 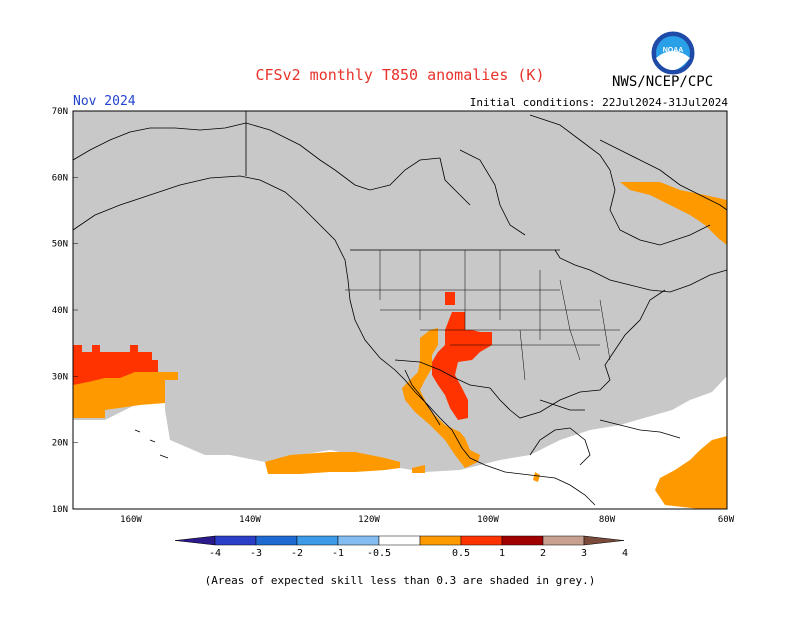 I want to click on lat-label: 70N, so click(x=60, y=112).